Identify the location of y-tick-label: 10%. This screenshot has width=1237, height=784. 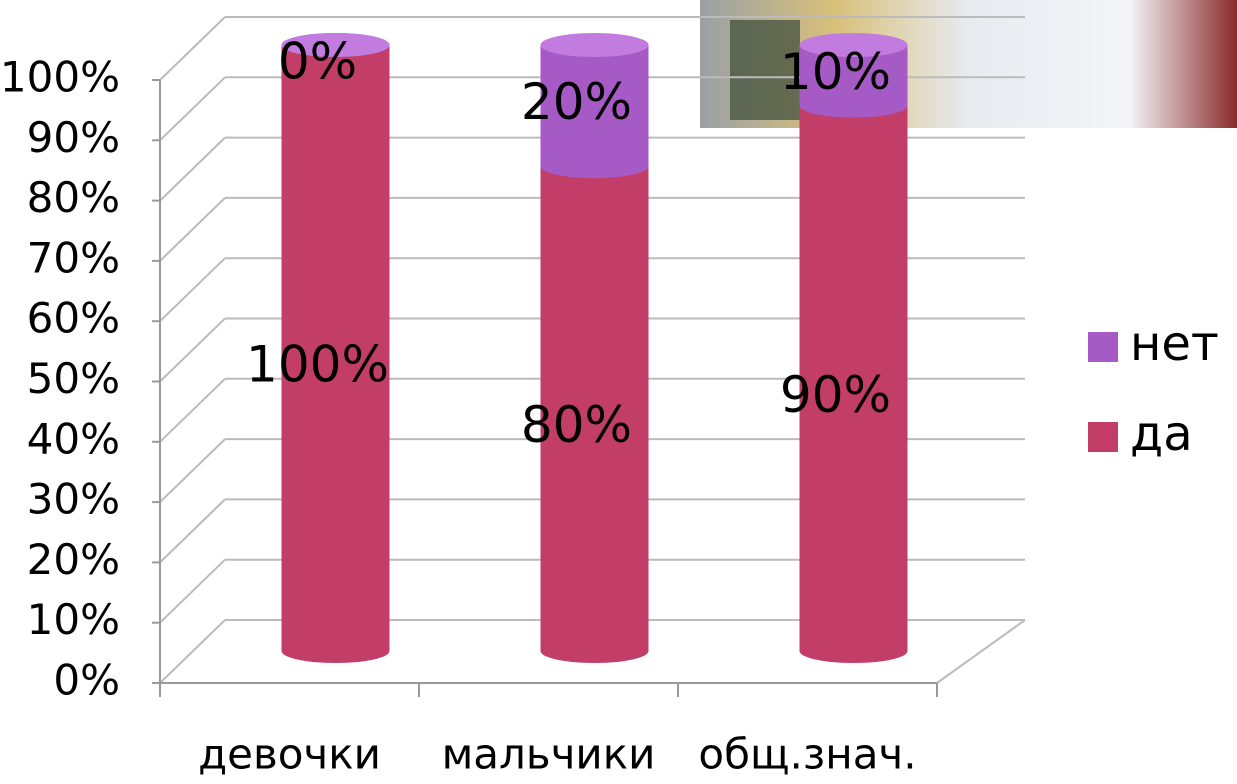
(73, 619).